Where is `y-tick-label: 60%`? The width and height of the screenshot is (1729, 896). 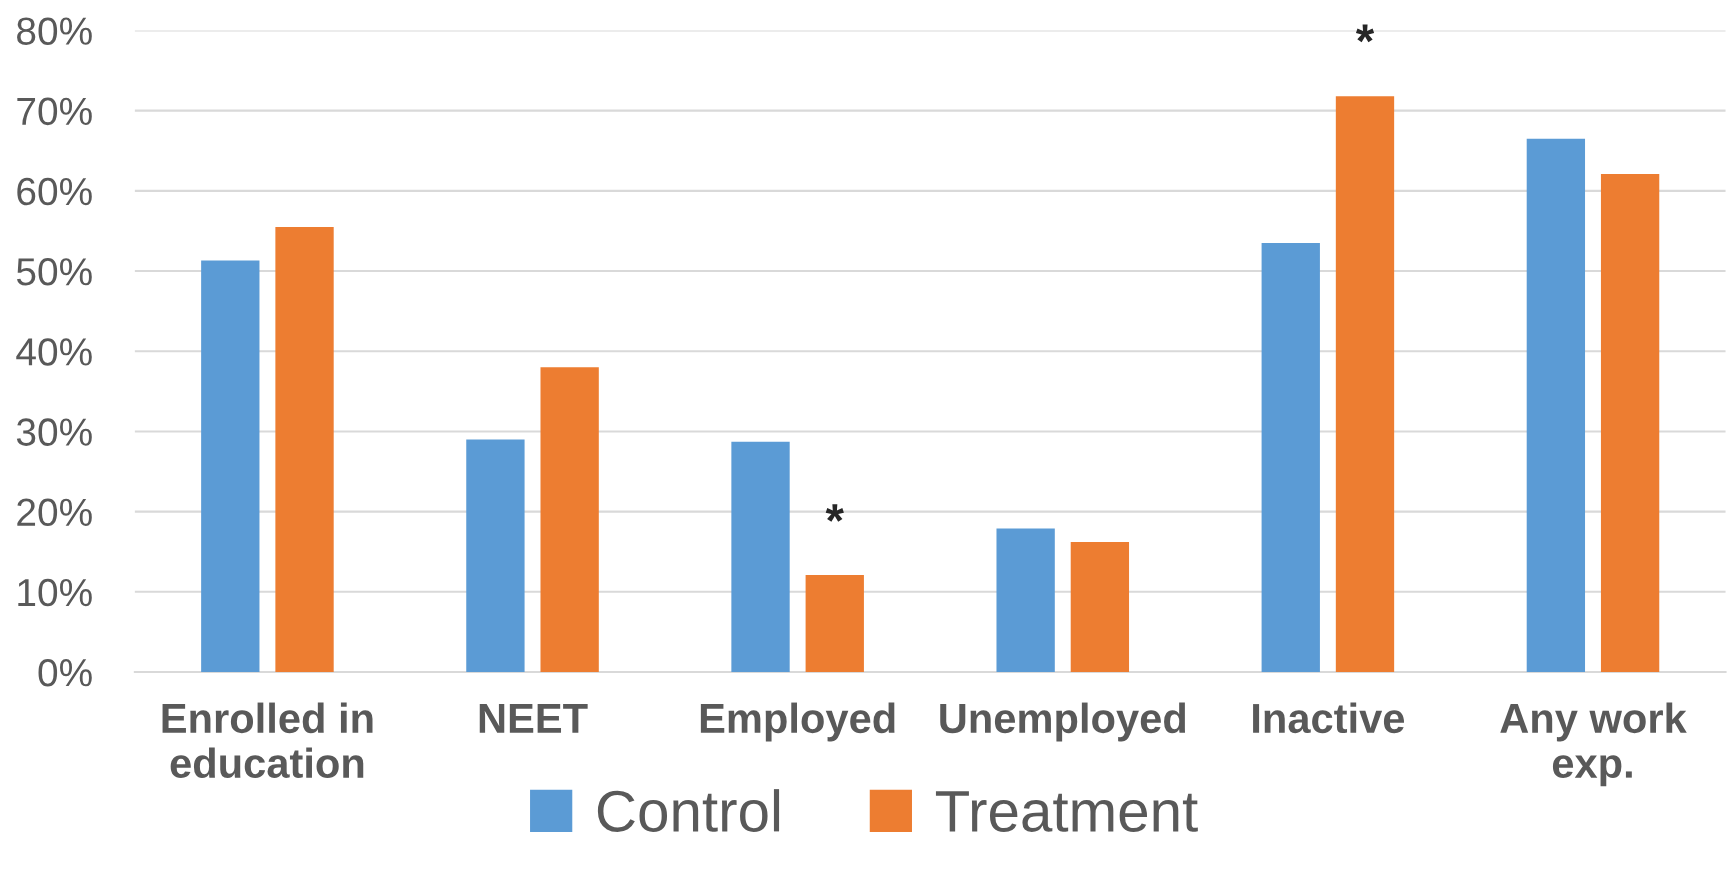 y-tick-label: 60% is located at coordinates (54, 191).